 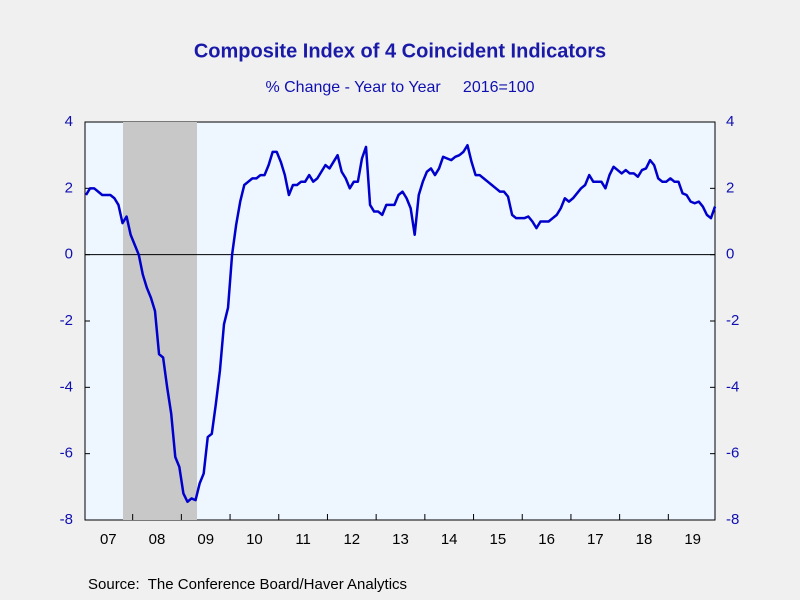 What do you see at coordinates (69, 187) in the screenshot?
I see `y-tick-label: 2` at bounding box center [69, 187].